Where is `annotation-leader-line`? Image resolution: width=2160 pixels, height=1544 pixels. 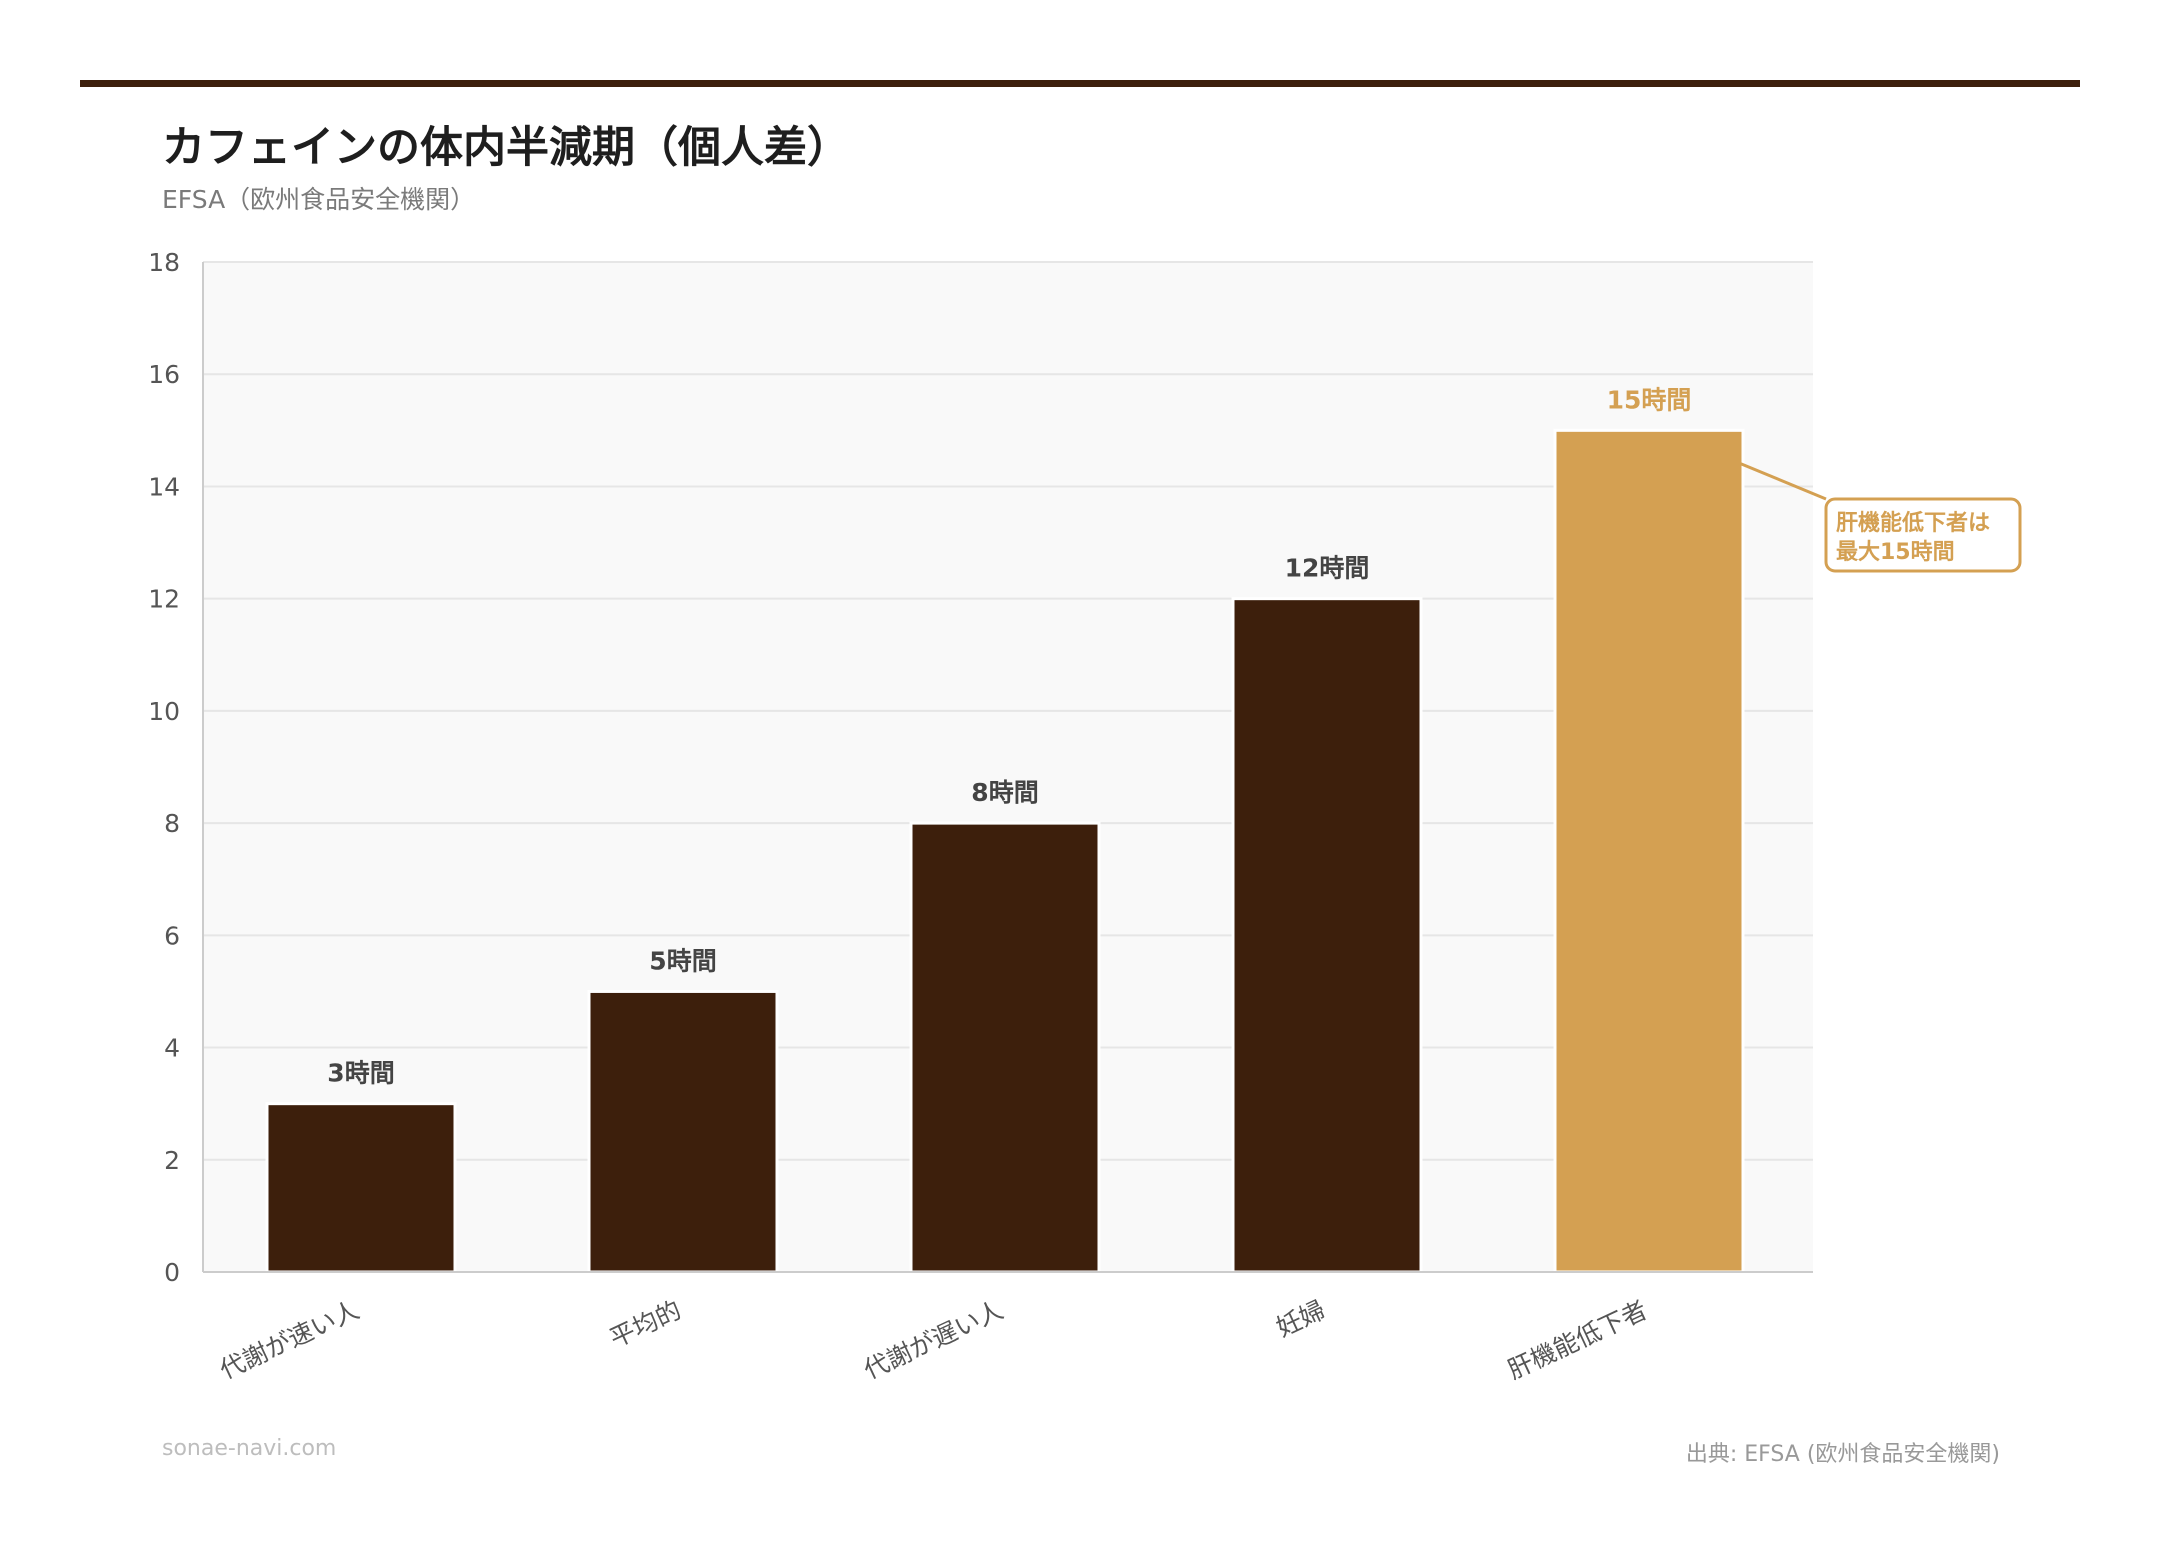
annotation-leader-line is located at coordinates (1782, 481).